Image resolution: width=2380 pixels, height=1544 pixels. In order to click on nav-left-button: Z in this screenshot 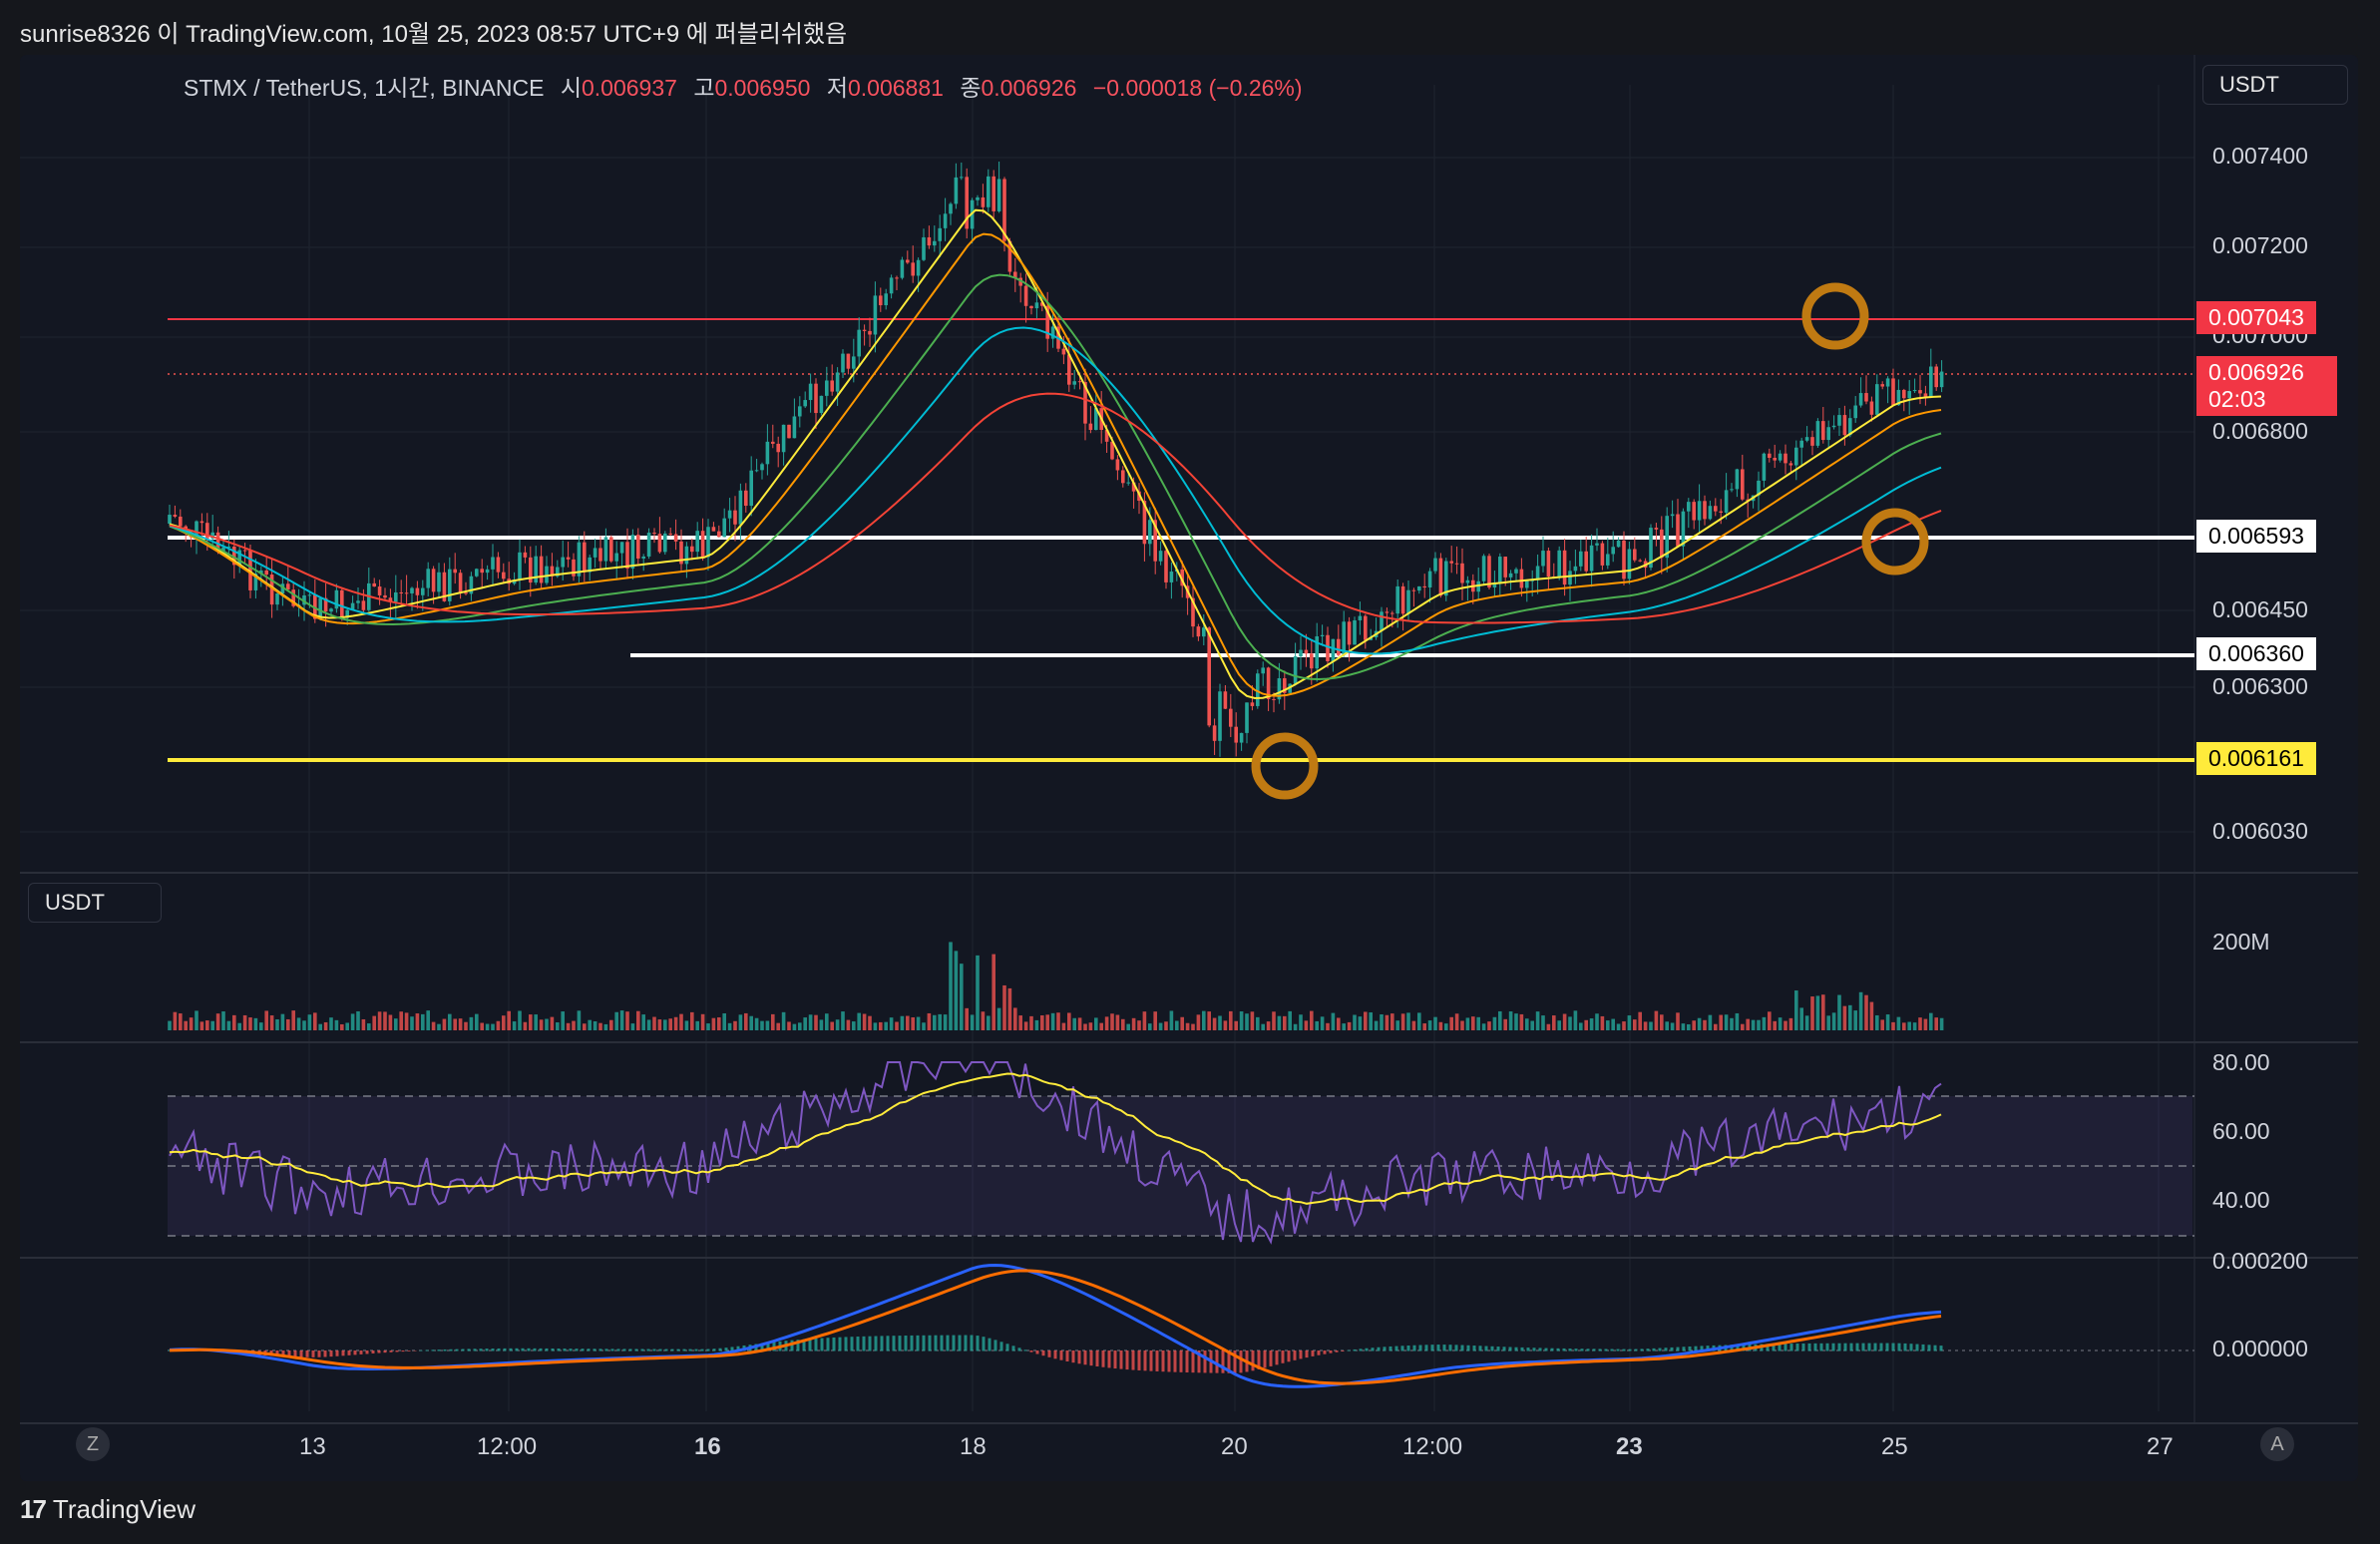, I will do `click(93, 1444)`.